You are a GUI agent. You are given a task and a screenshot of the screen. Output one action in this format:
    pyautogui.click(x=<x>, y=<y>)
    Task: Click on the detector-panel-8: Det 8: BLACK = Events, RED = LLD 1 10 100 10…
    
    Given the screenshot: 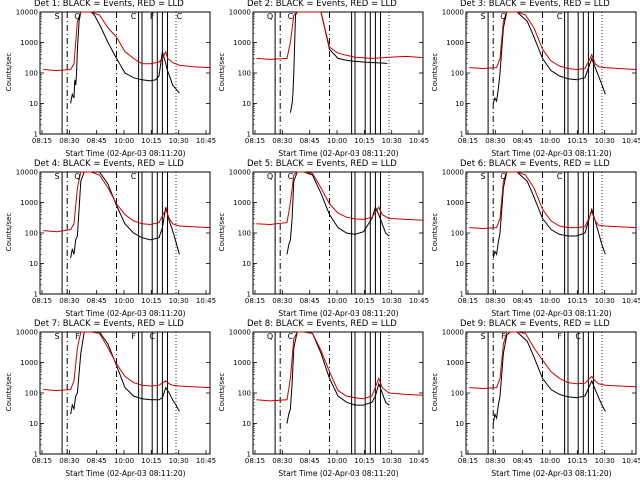 What is the action you would take?
    pyautogui.click(x=321, y=399)
    